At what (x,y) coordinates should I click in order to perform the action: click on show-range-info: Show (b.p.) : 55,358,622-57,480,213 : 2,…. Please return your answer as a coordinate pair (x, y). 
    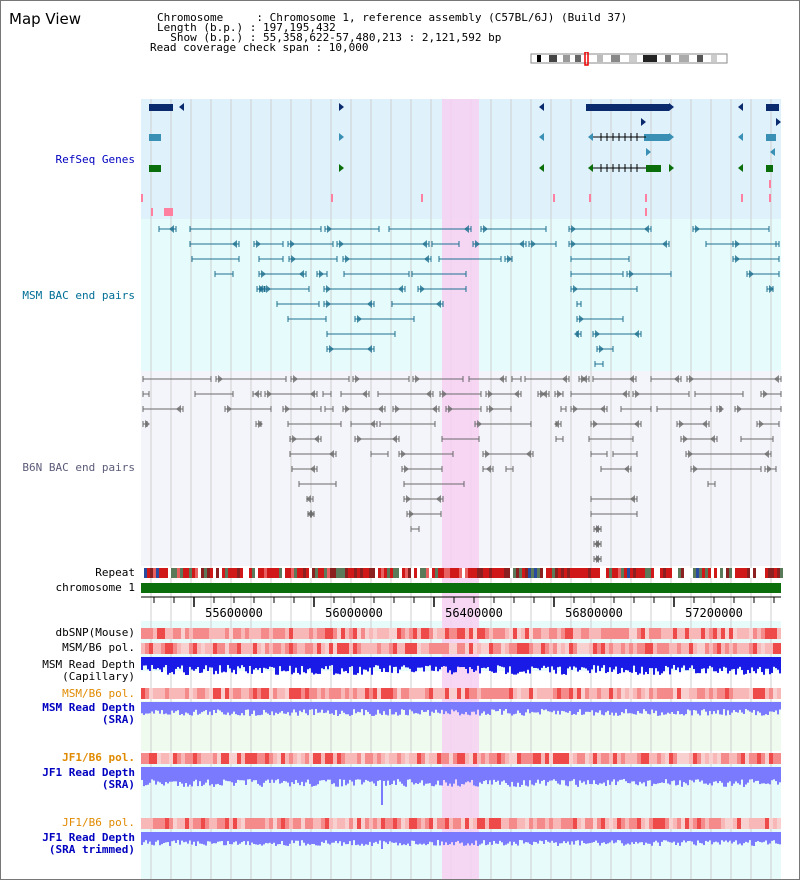
    Looking at the image, I should click on (329, 37).